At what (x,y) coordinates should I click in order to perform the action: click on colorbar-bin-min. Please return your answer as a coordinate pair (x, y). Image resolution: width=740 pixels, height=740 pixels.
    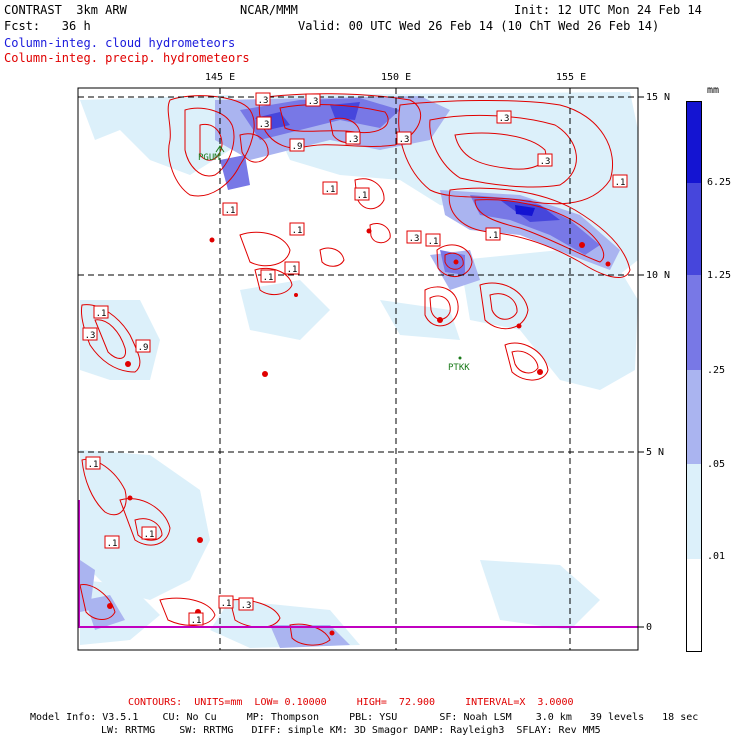
    Looking at the image, I should click on (694, 605).